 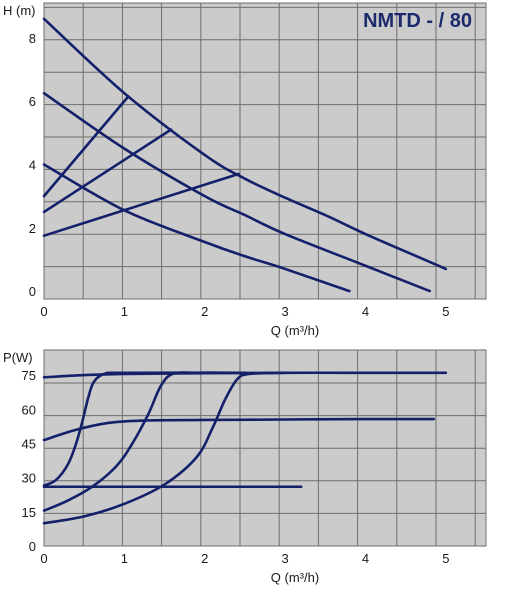 What do you see at coordinates (29, 443) in the screenshot?
I see `y-tick-label: 45` at bounding box center [29, 443].